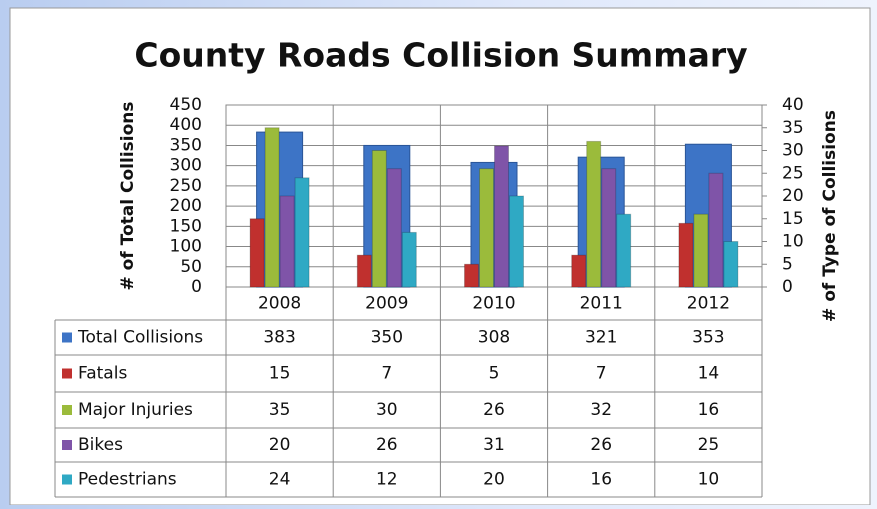  Describe the element at coordinates (787, 287) in the screenshot. I see `y2-tick-label: 0` at that location.